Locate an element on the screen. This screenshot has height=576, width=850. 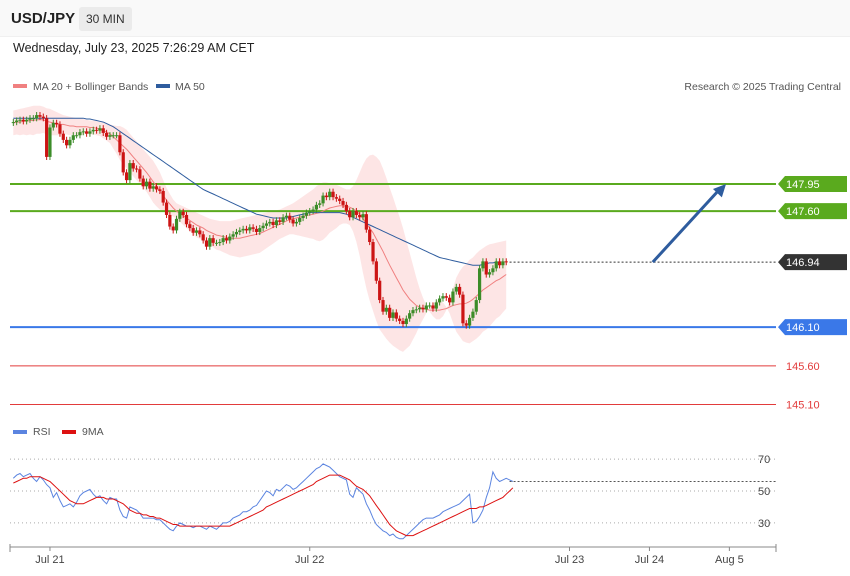
ma50-legend-swatch is located at coordinates (163, 86).